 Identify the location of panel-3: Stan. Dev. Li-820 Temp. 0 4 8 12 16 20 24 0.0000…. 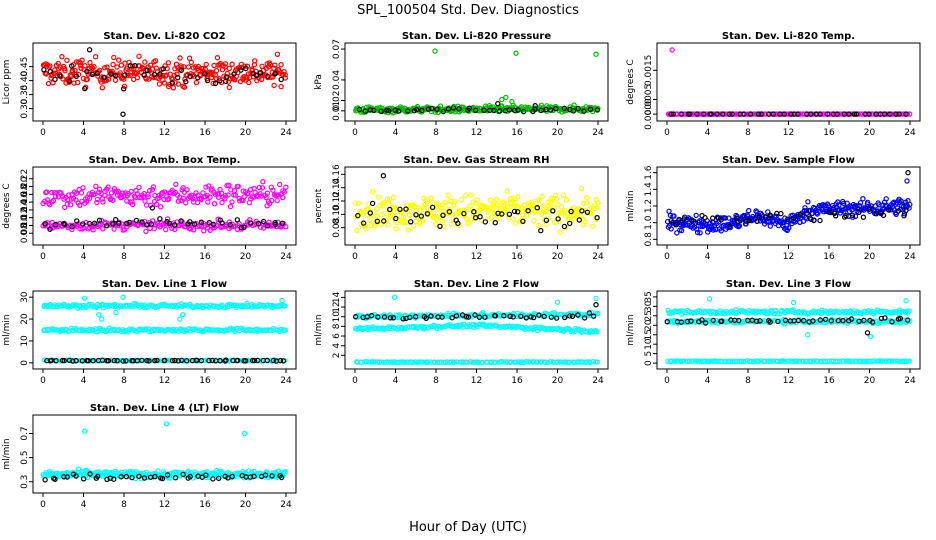
(773, 84).